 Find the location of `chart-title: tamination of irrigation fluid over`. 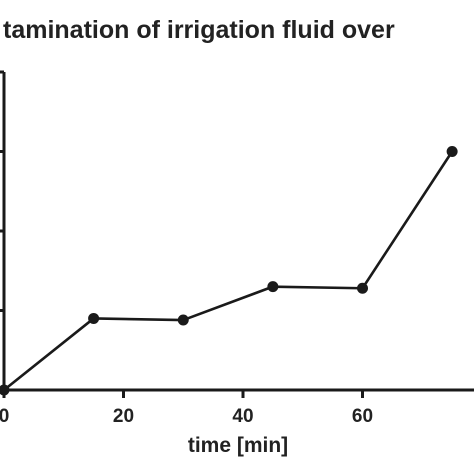

chart-title: tamination of irrigation fluid over is located at coordinates (199, 30).